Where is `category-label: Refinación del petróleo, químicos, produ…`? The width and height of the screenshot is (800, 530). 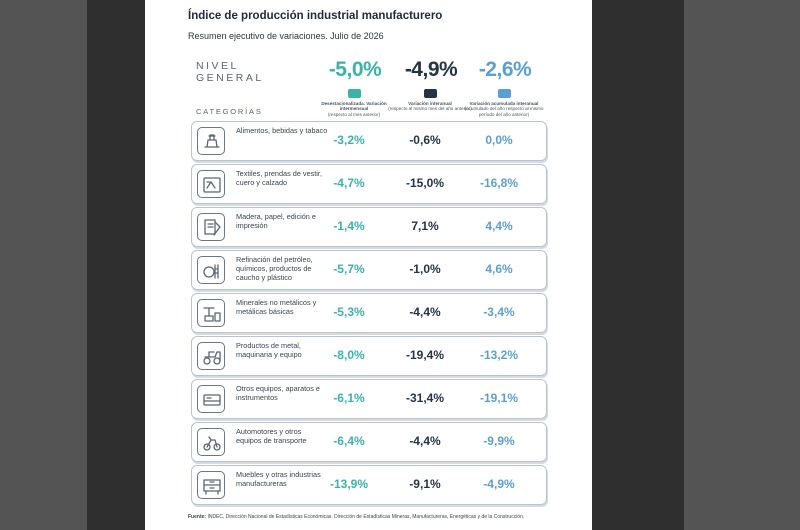 category-label: Refinación del petróleo, químicos, produ… is located at coordinates (274, 268).